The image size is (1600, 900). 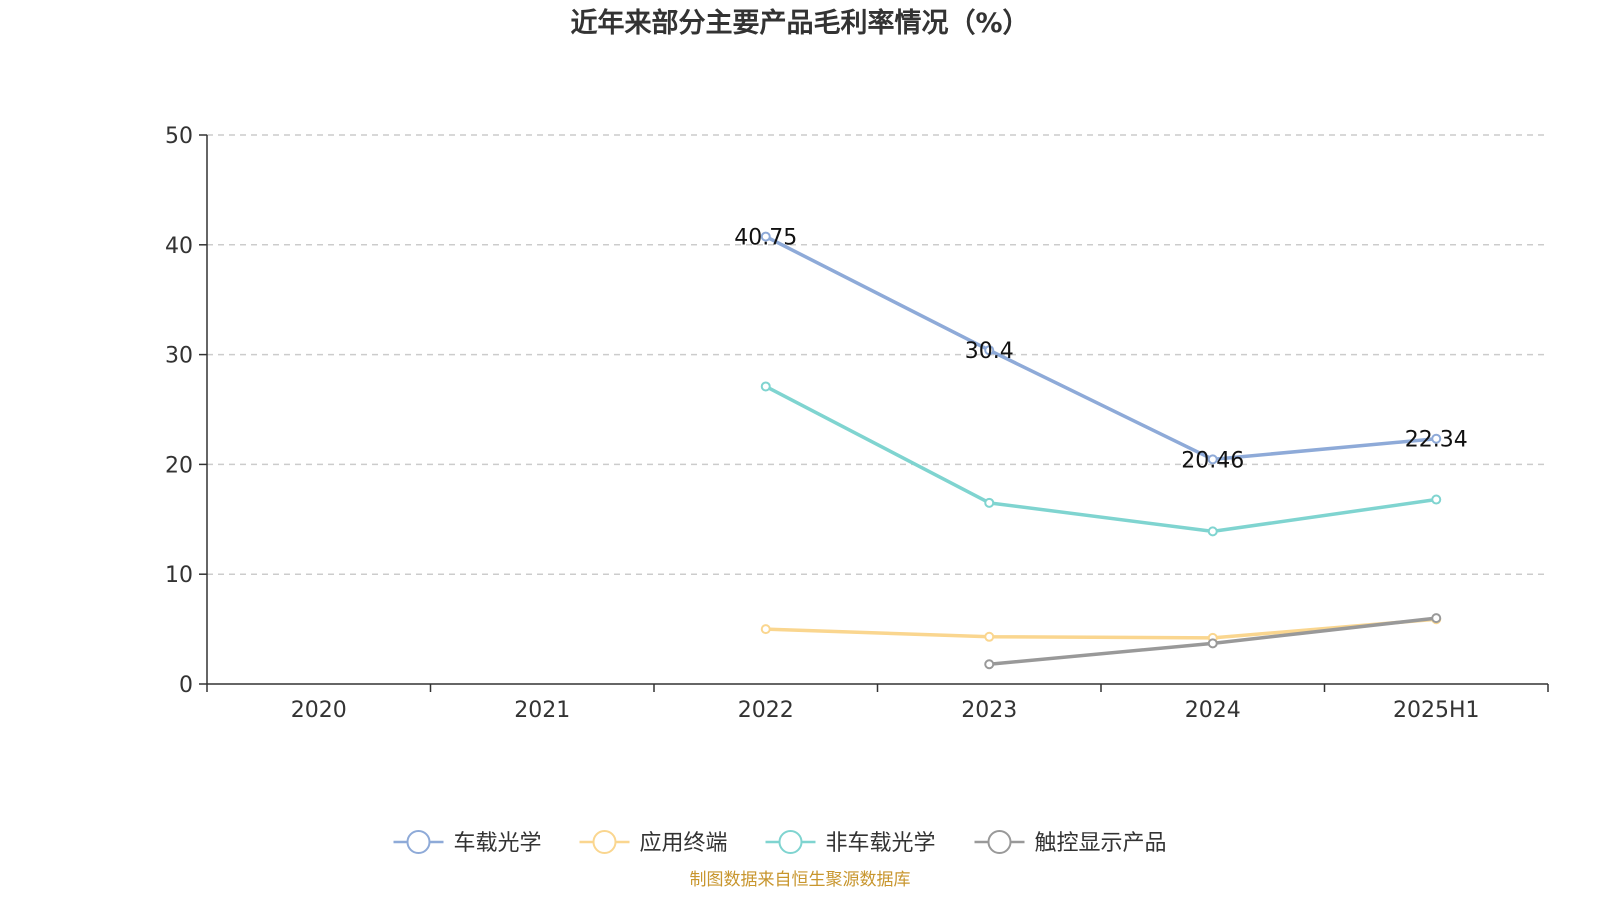 I want to click on data-label: 20.46, so click(x=1212, y=460).